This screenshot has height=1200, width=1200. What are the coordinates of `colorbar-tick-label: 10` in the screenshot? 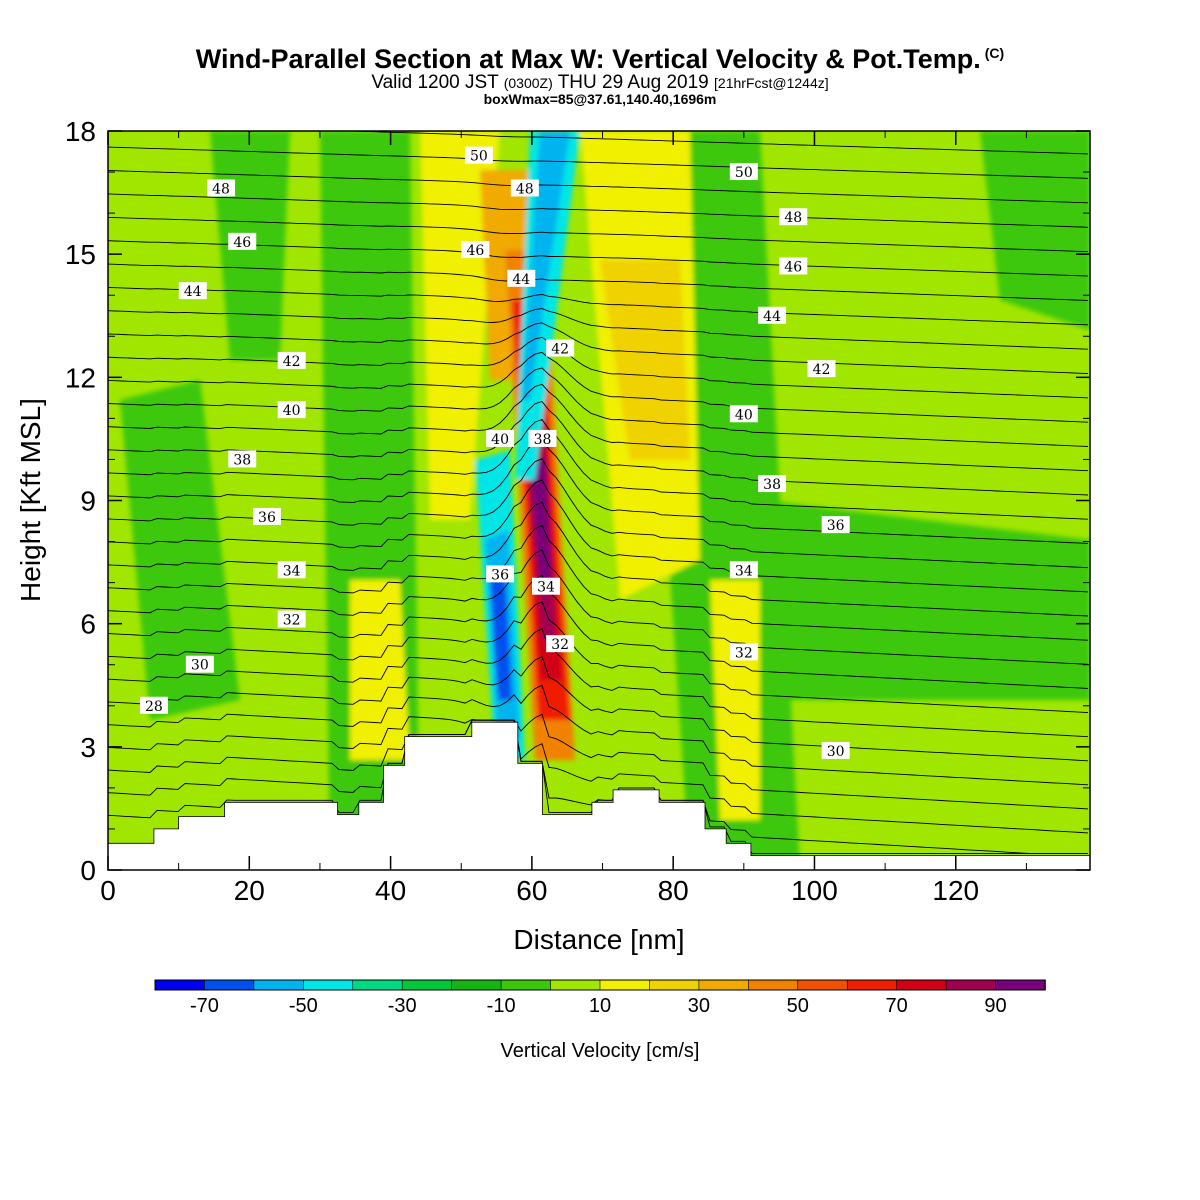 It's located at (600, 1006).